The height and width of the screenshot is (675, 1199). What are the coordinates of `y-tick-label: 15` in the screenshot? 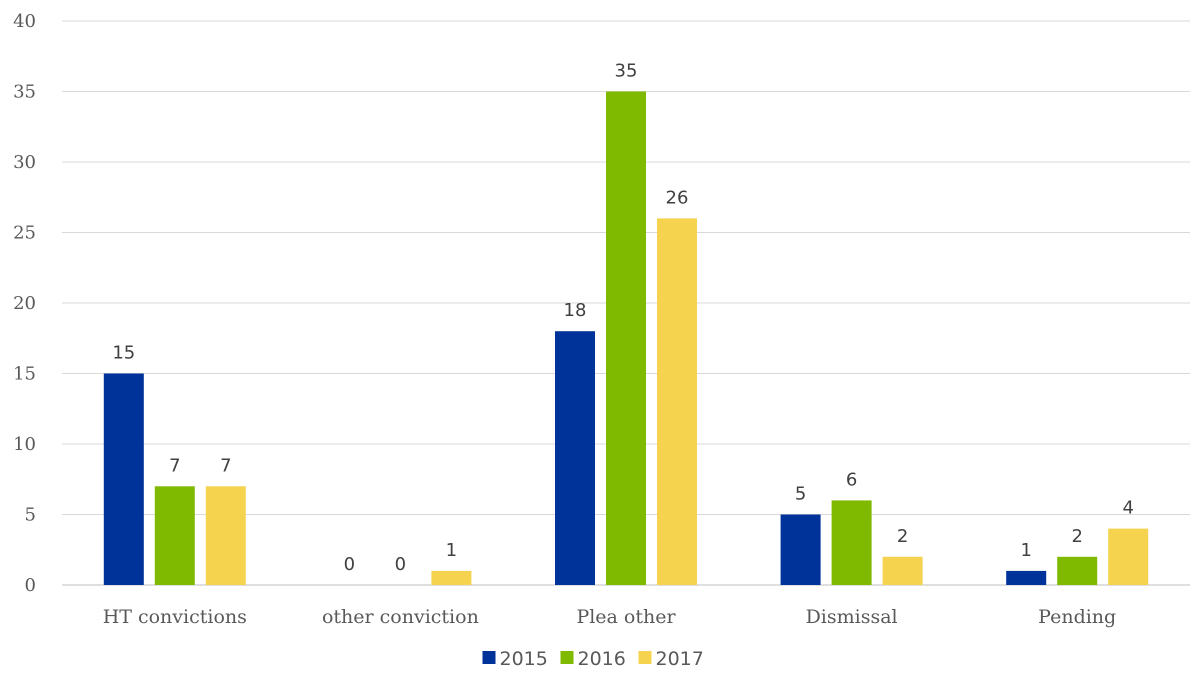 It's located at (24, 374).